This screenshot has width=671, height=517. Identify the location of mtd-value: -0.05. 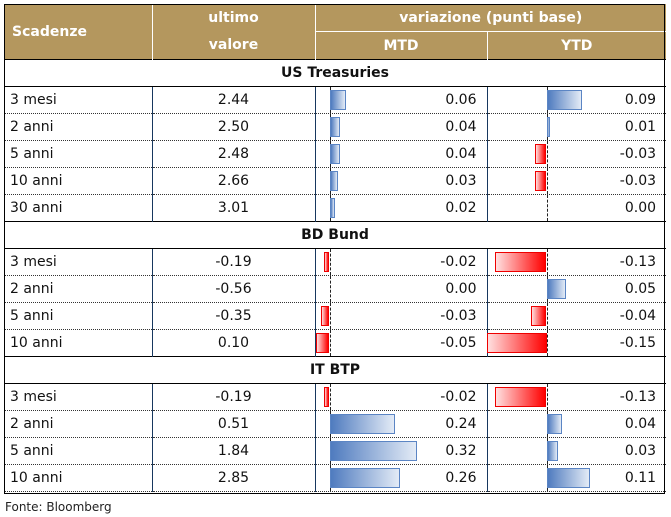
(458, 343).